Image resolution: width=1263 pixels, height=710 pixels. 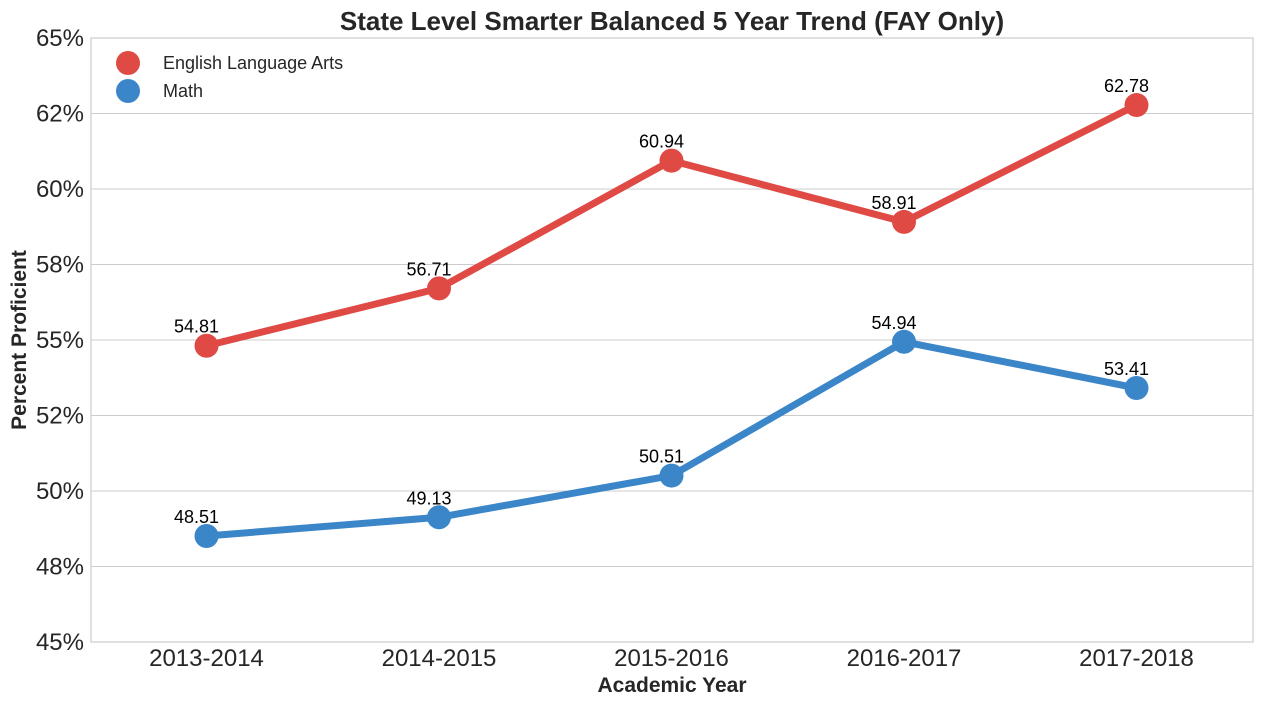 I want to click on legend: English Language Arts Math, so click(x=229, y=77).